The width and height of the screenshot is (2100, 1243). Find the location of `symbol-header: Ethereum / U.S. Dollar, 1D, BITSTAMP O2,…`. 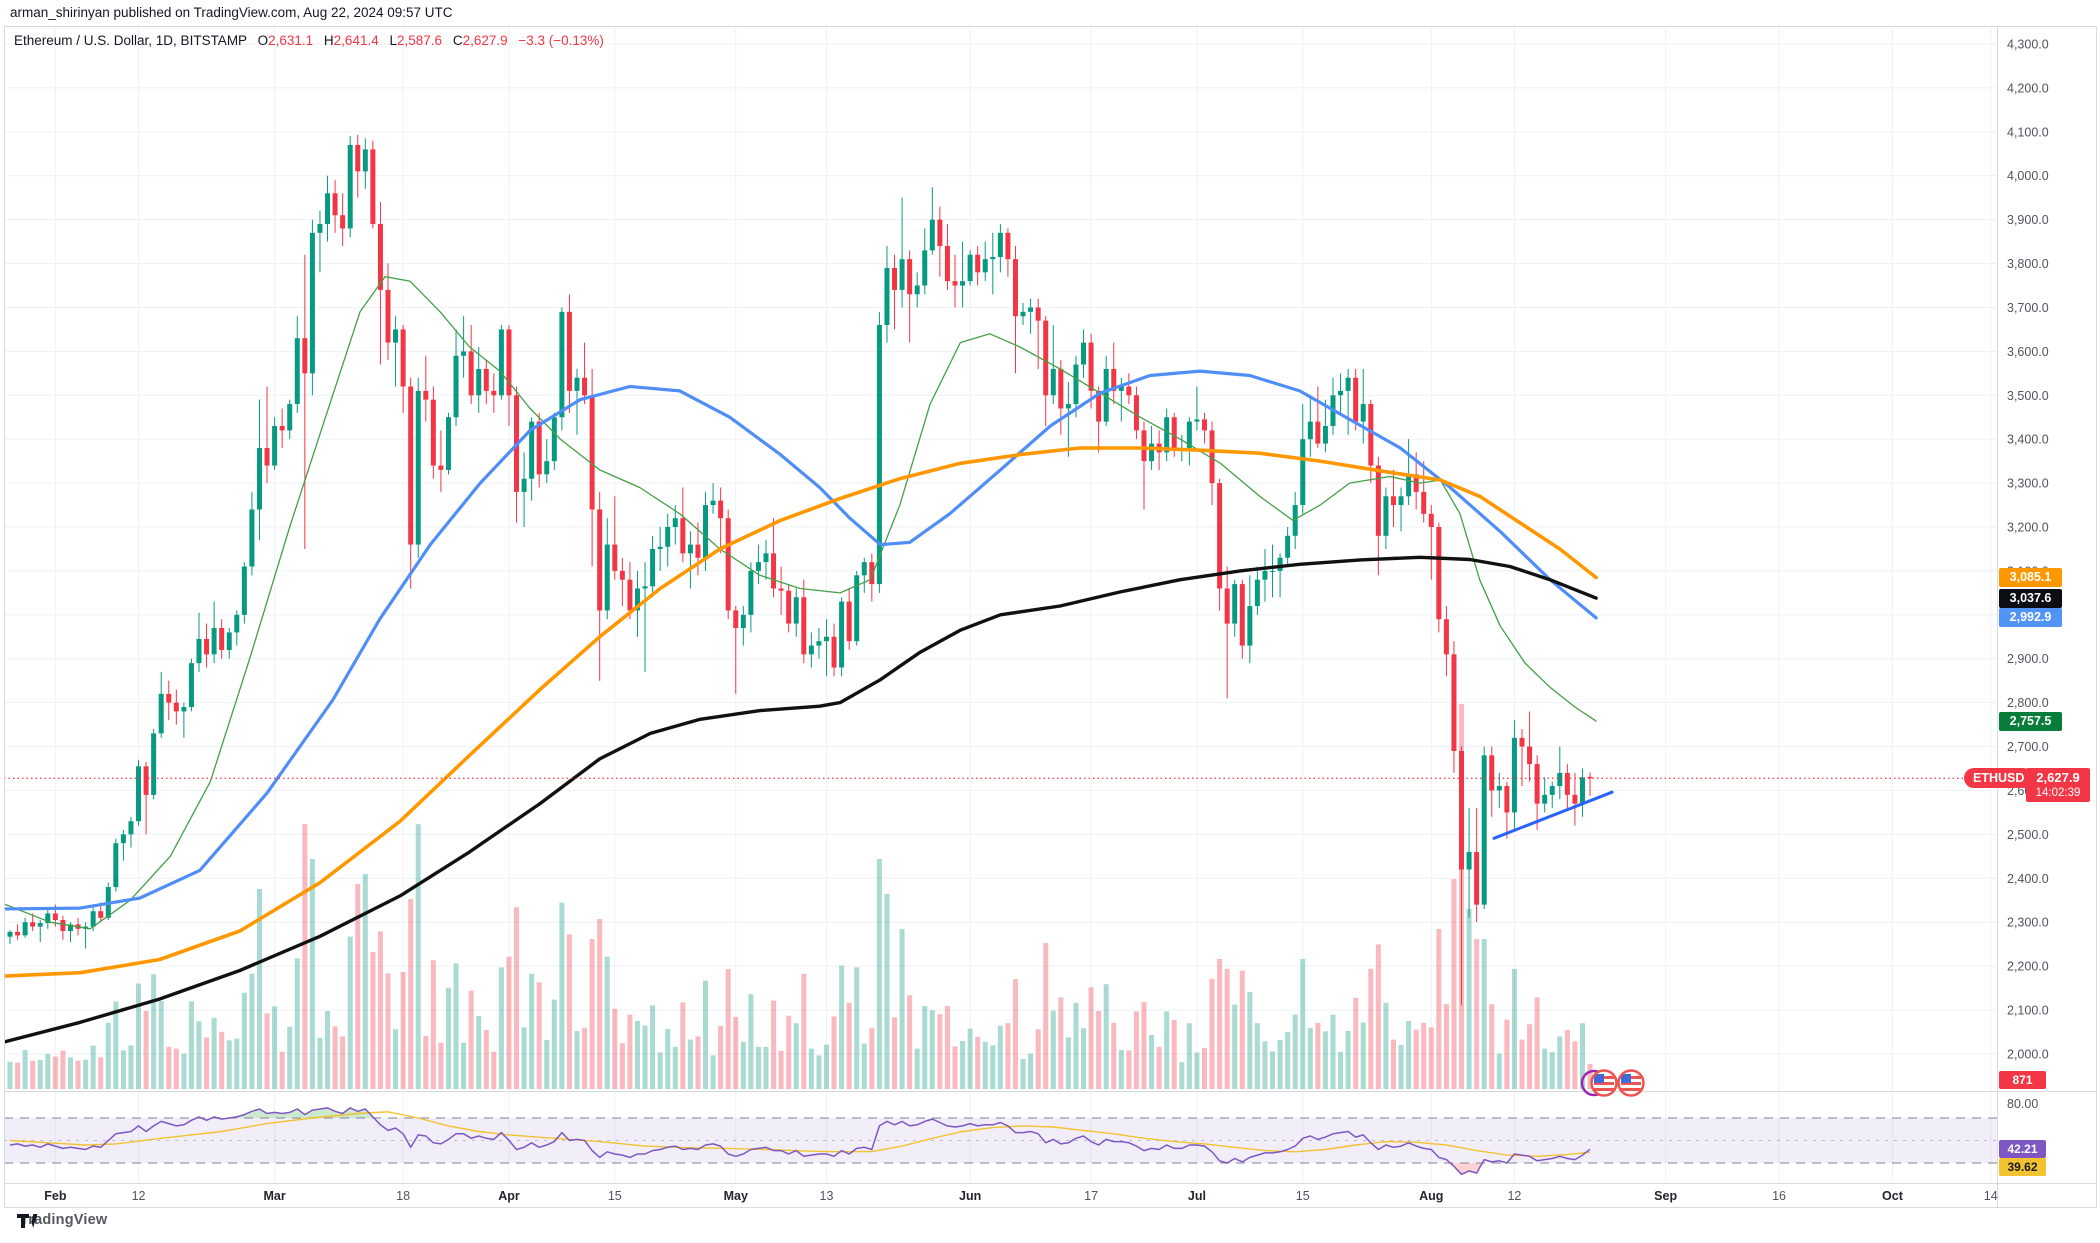

symbol-header: Ethereum / U.S. Dollar, 1D, BITSTAMP O2,… is located at coordinates (309, 40).